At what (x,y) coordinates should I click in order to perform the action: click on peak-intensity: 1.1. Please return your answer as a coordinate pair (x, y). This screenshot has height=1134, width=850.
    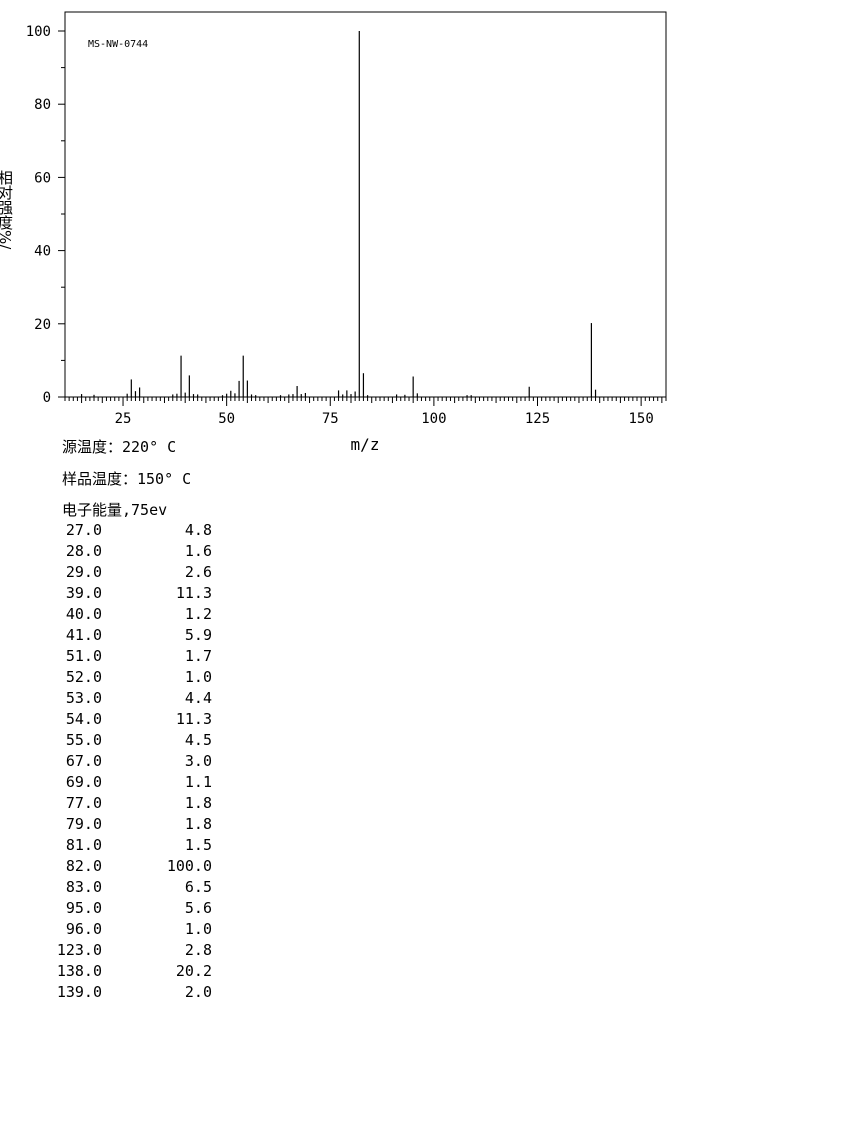
    Looking at the image, I should click on (198, 782).